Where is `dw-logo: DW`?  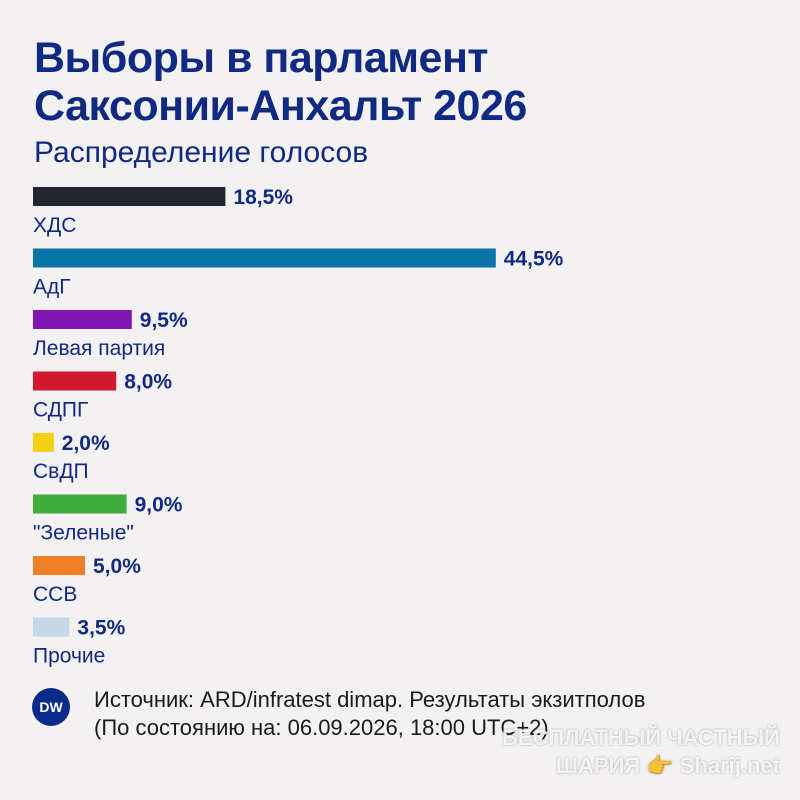
dw-logo: DW is located at coordinates (51, 707).